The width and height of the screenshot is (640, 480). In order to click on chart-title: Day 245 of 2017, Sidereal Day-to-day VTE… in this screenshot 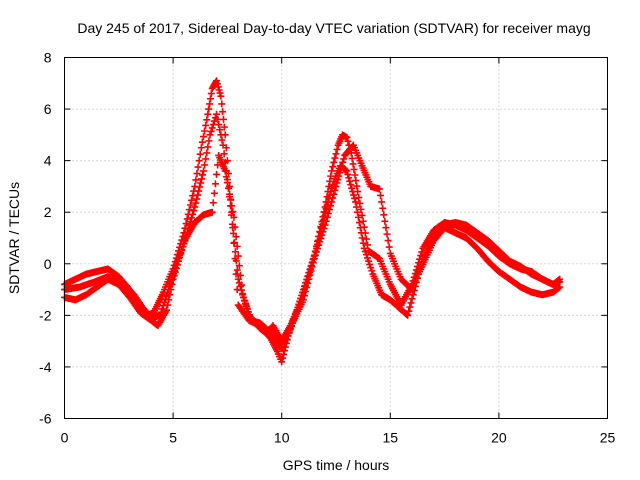, I will do `click(333, 28)`.